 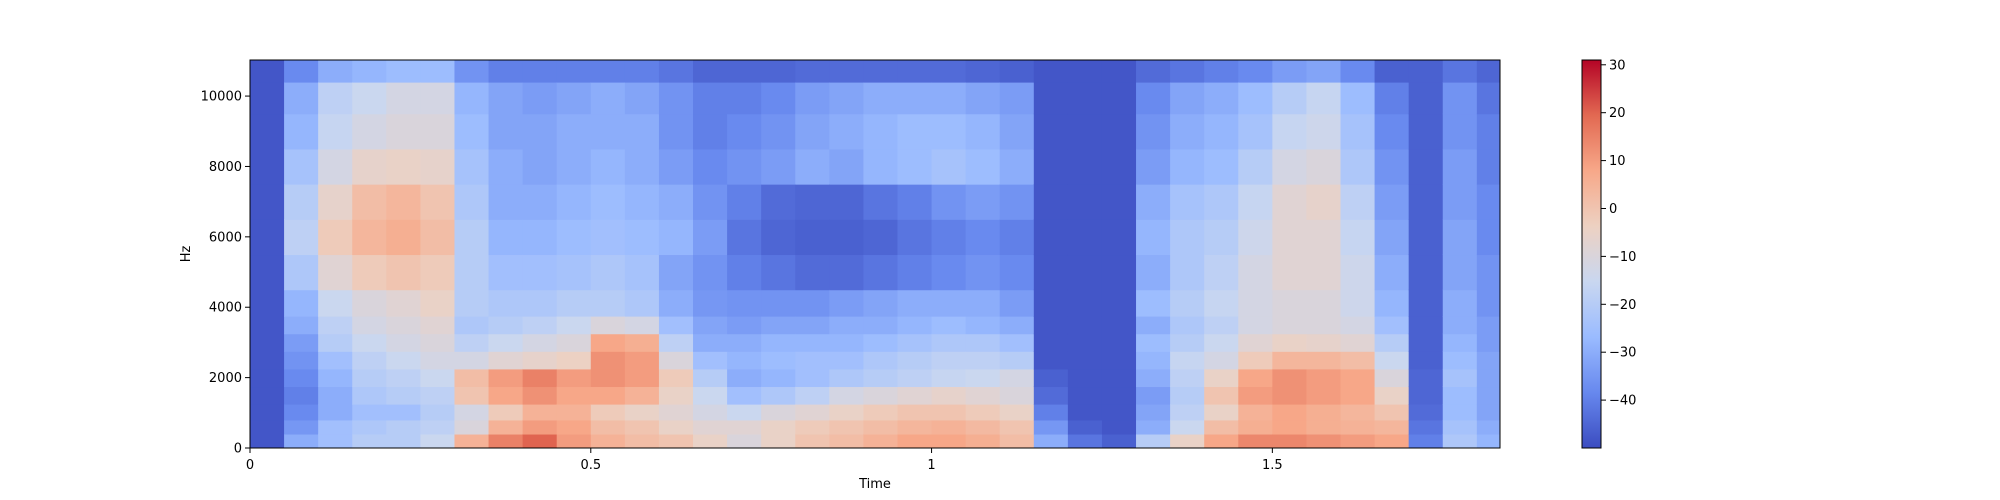 I want to click on colorbar-frame, so click(x=1591, y=254).